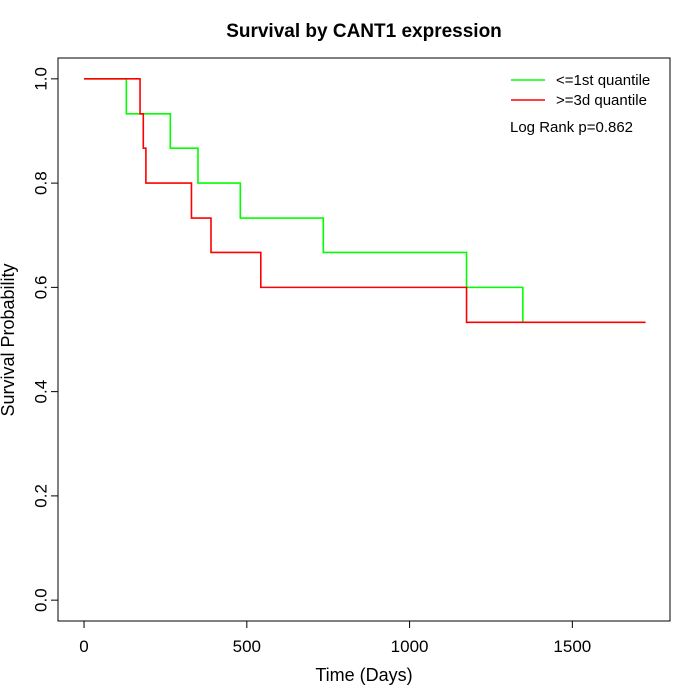 This screenshot has height=700, width=700. What do you see at coordinates (410, 646) in the screenshot?
I see `x-tick-label: 1000` at bounding box center [410, 646].